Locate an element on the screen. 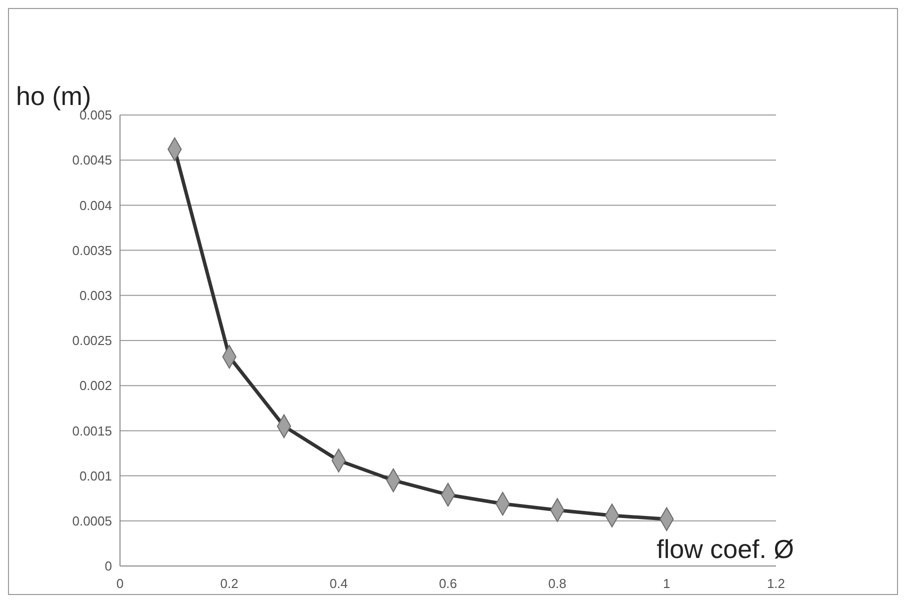 Image resolution: width=906 pixels, height=603 pixels. y-tick-label: 0.004 is located at coordinates (95, 205).